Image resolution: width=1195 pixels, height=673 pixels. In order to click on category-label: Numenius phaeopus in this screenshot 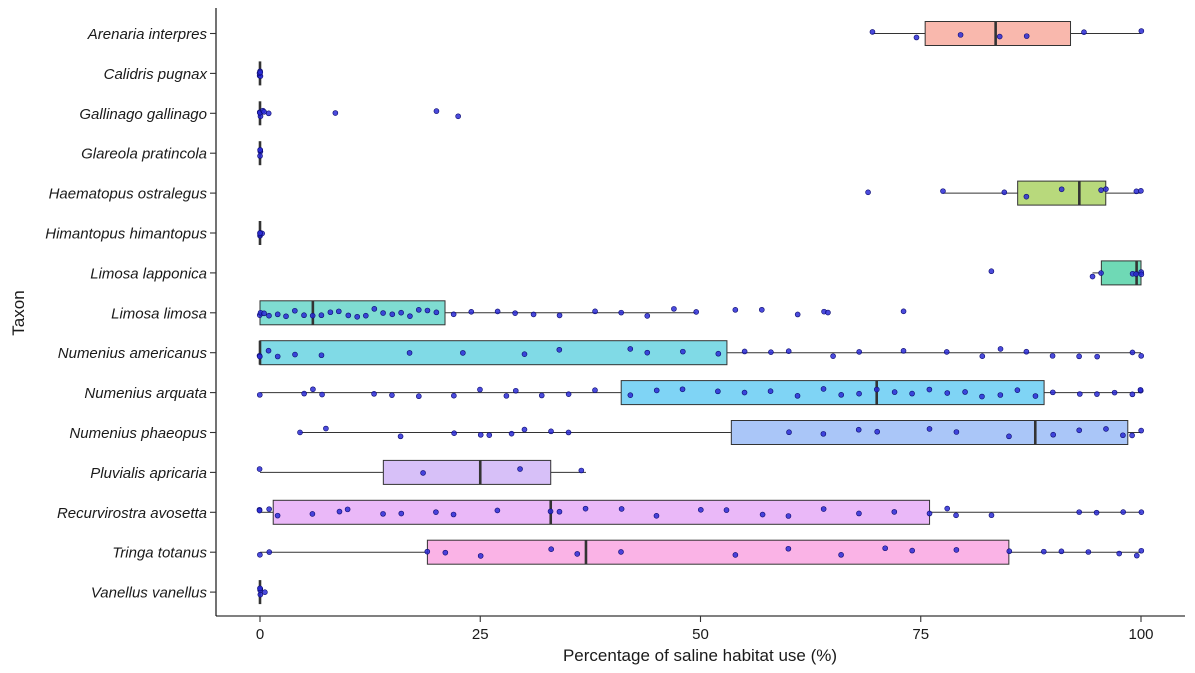, I will do `click(138, 433)`.